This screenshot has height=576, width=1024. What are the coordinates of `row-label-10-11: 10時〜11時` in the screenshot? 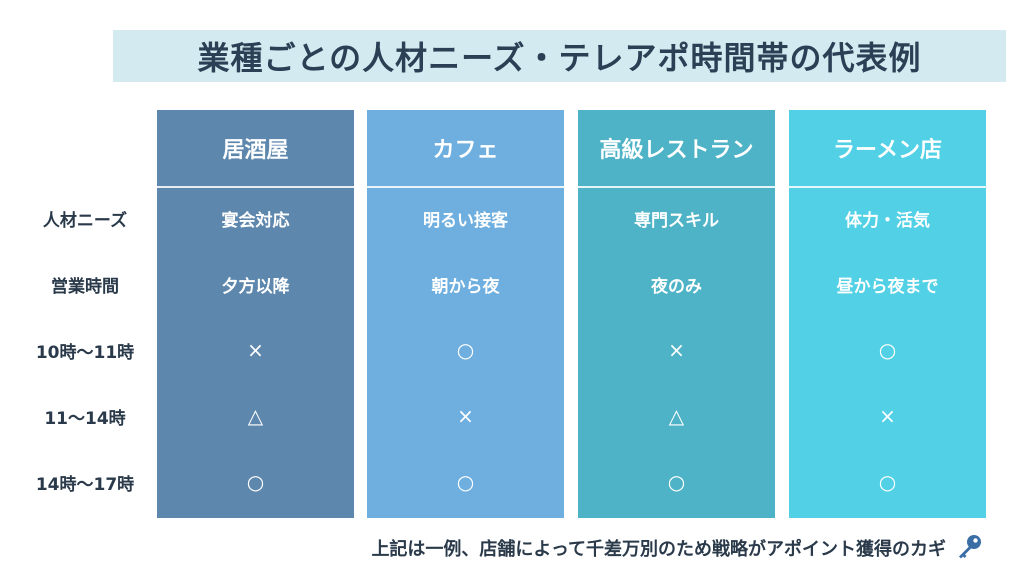 It's located at (85, 352).